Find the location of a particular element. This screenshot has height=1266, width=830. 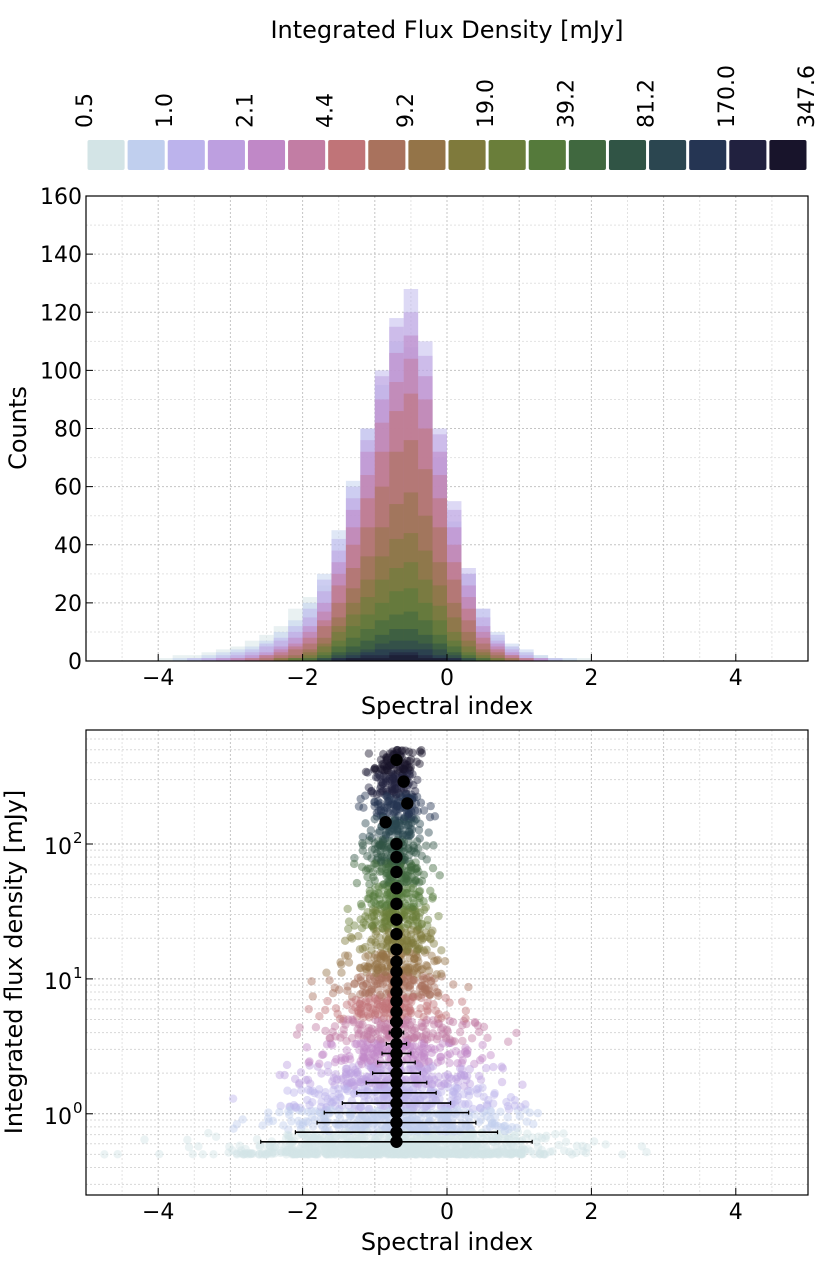

histogram-y-tick-label: 80 is located at coordinates (68, 430).